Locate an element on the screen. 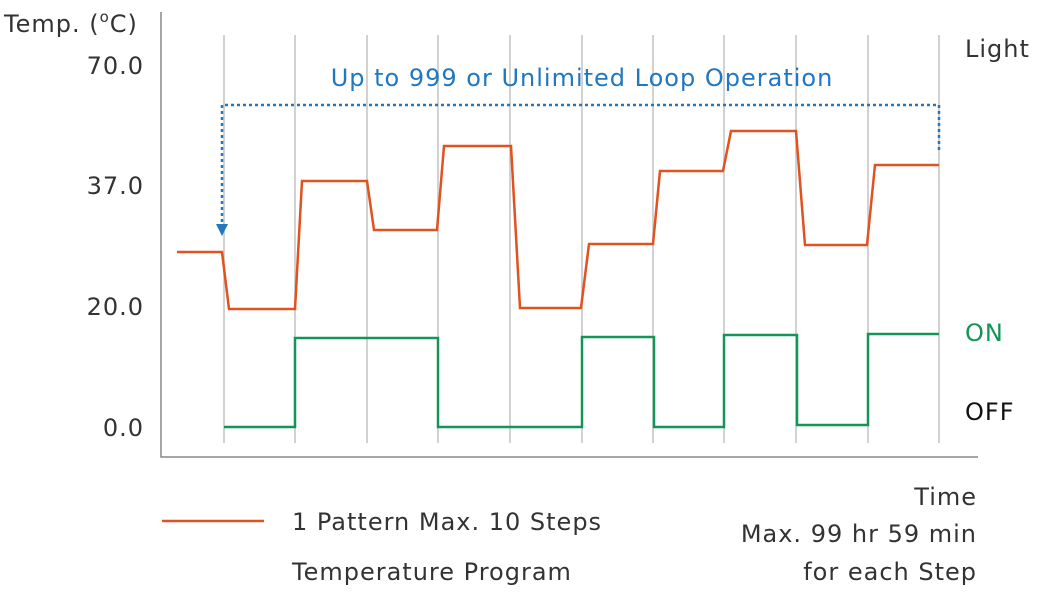  y-tick-label: 70.0 is located at coordinates (115, 66).